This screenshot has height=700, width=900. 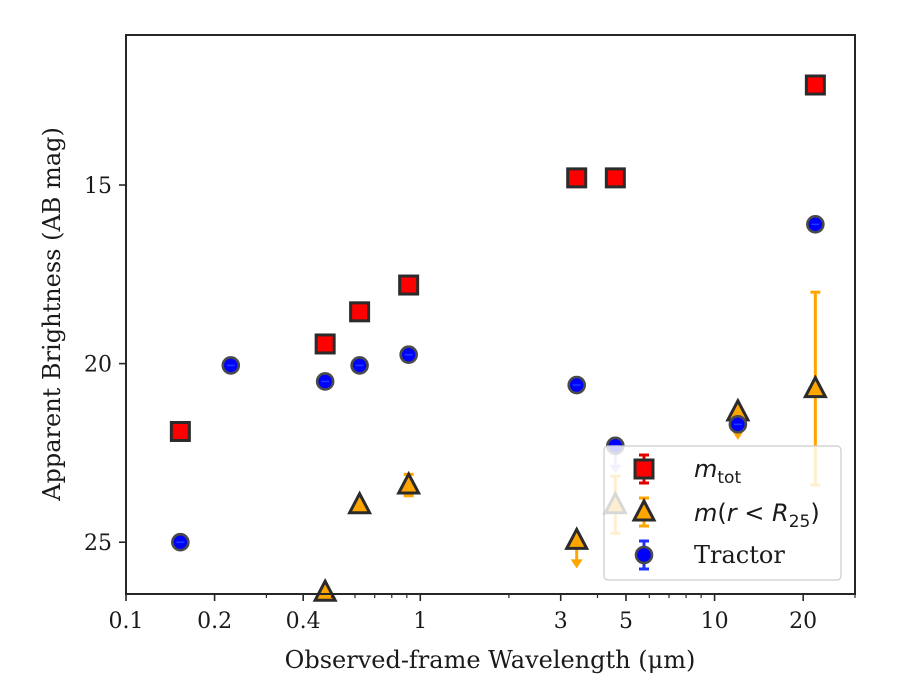 What do you see at coordinates (757, 515) in the screenshot?
I see `legend-label-m-r-lt-r25: m(r < R25)` at bounding box center [757, 515].